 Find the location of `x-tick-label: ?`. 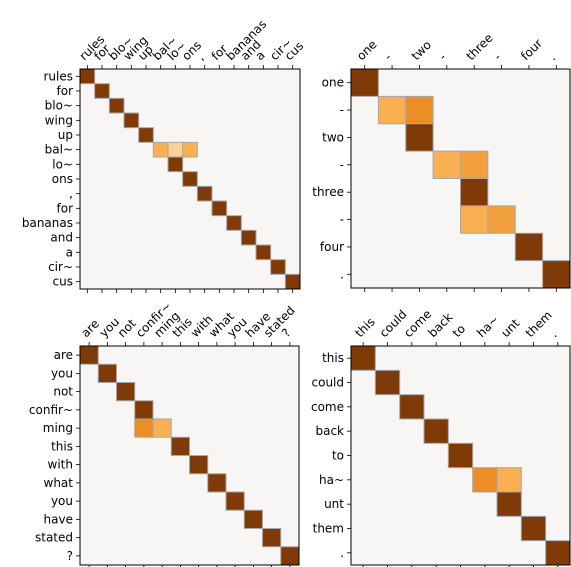

x-tick-label: ? is located at coordinates (286, 333).